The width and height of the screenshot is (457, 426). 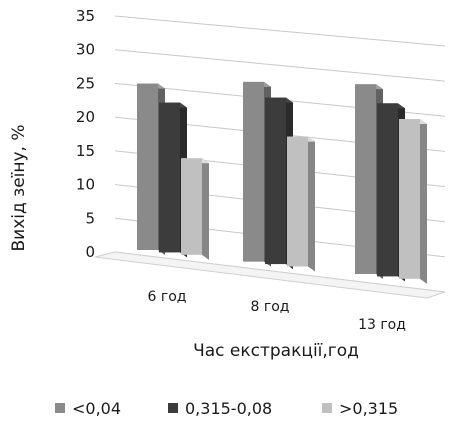 What do you see at coordinates (85, 185) in the screenshot?
I see `y-tick-label: 10` at bounding box center [85, 185].